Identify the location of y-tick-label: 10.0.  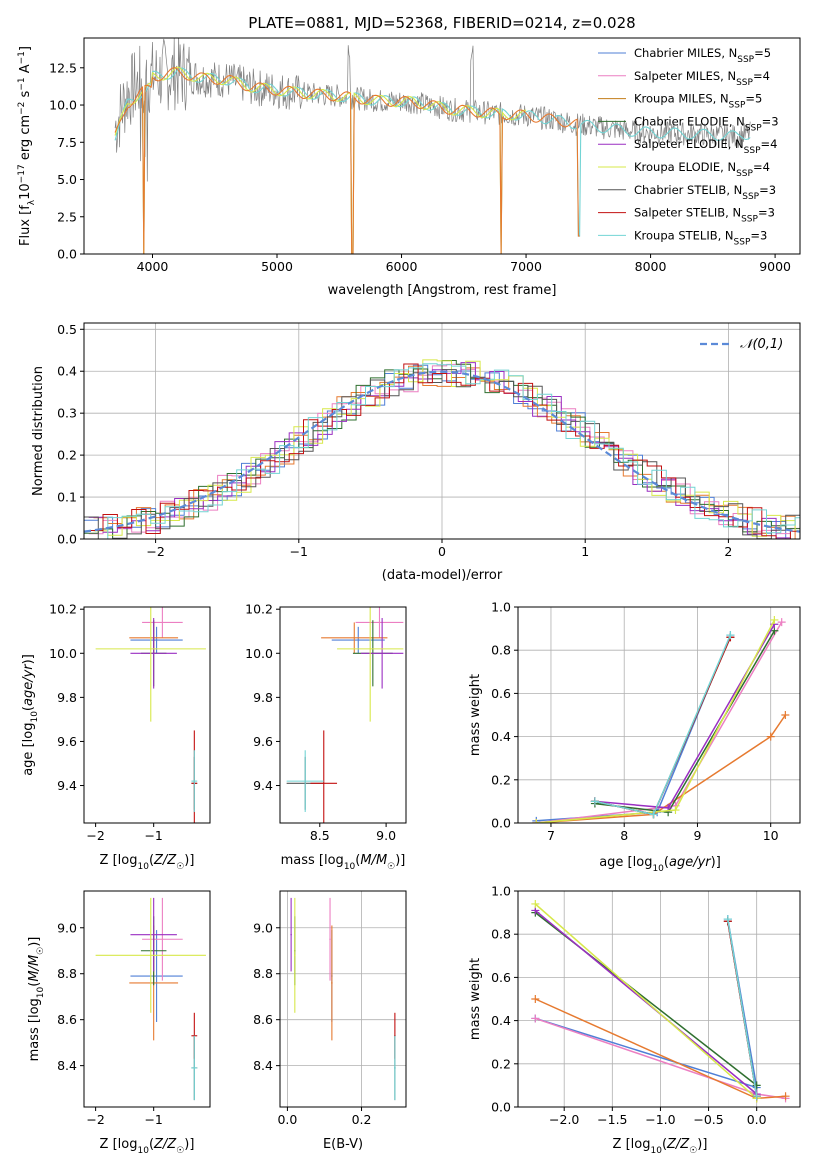
(63, 653).